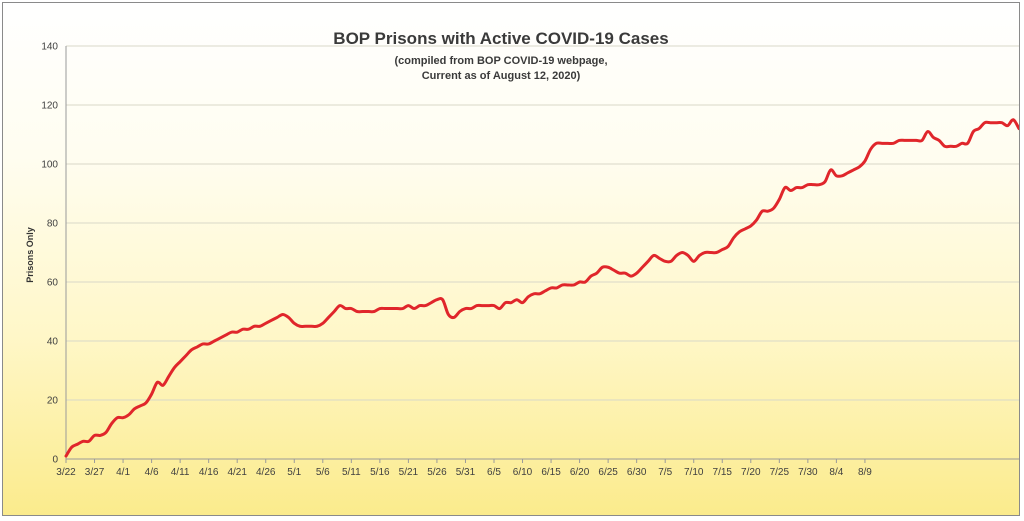 This screenshot has width=1024, height=521. I want to click on x-tick-label: 5/31, so click(466, 472).